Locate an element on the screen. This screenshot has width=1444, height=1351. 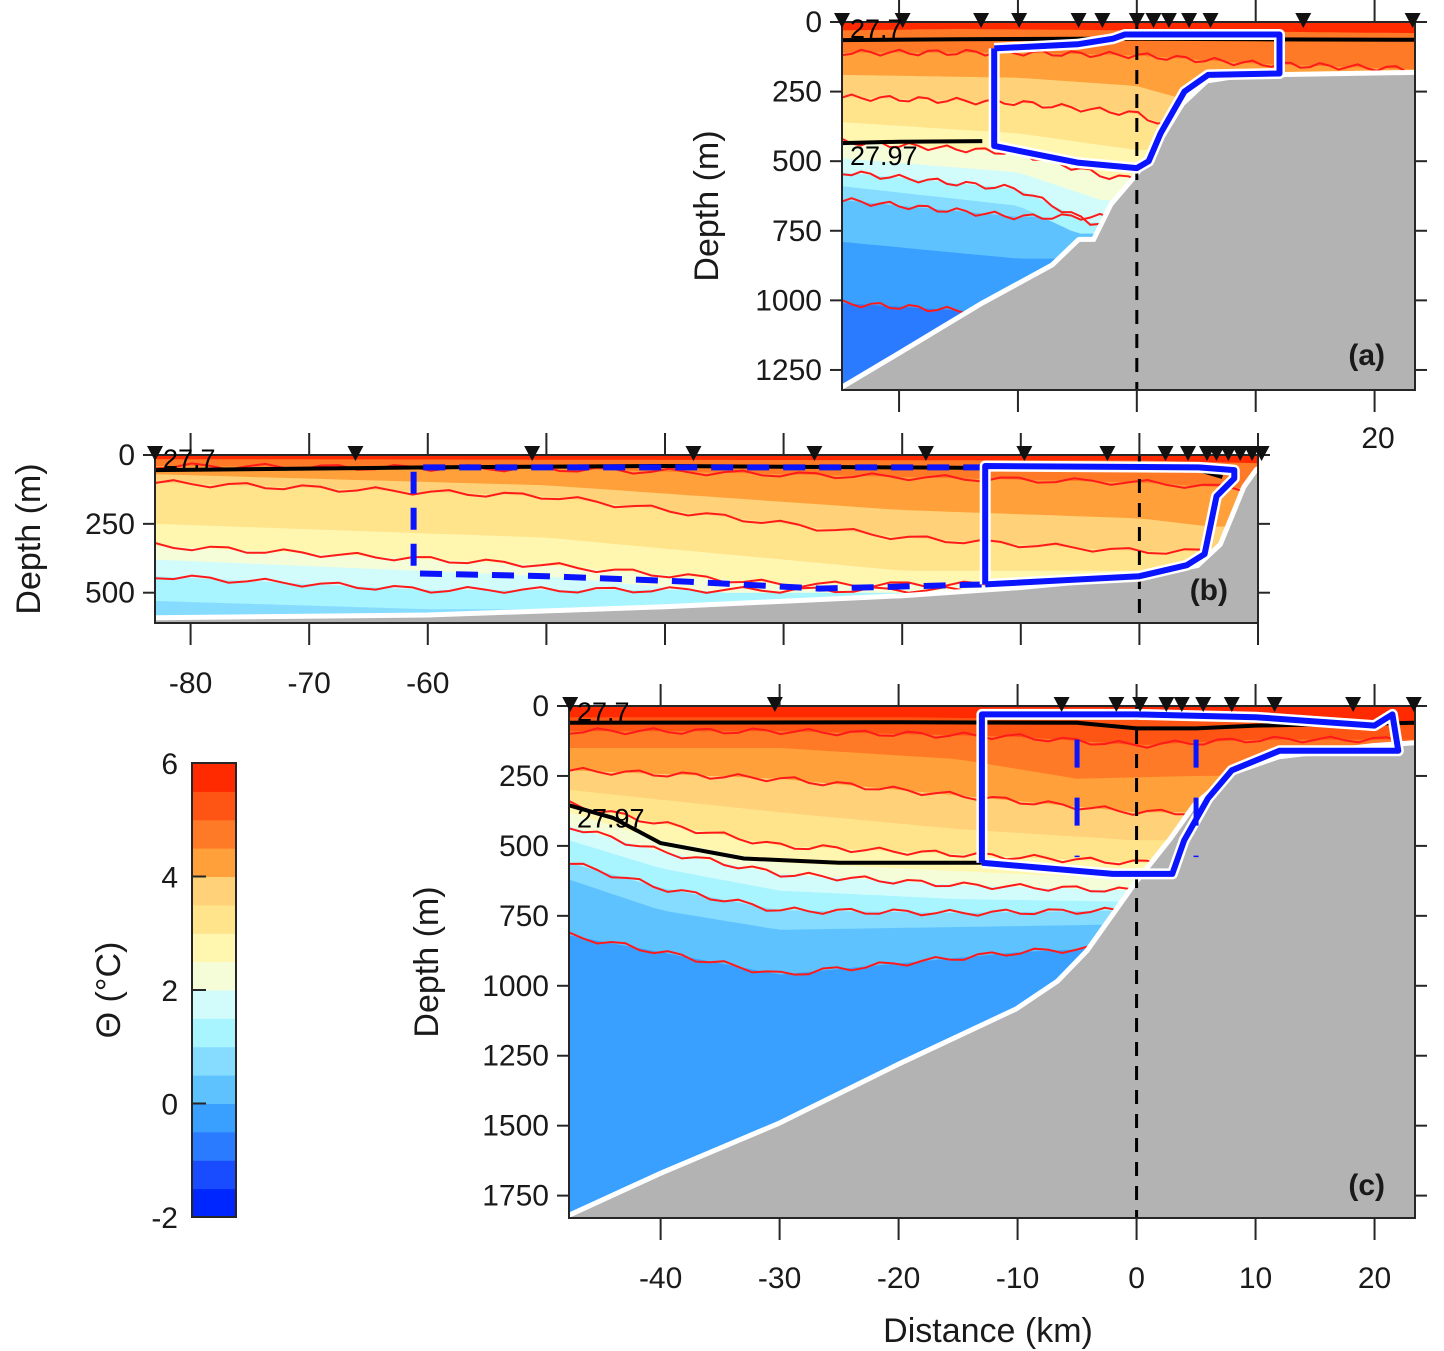
axes-frame is located at coordinates (1128, 206).